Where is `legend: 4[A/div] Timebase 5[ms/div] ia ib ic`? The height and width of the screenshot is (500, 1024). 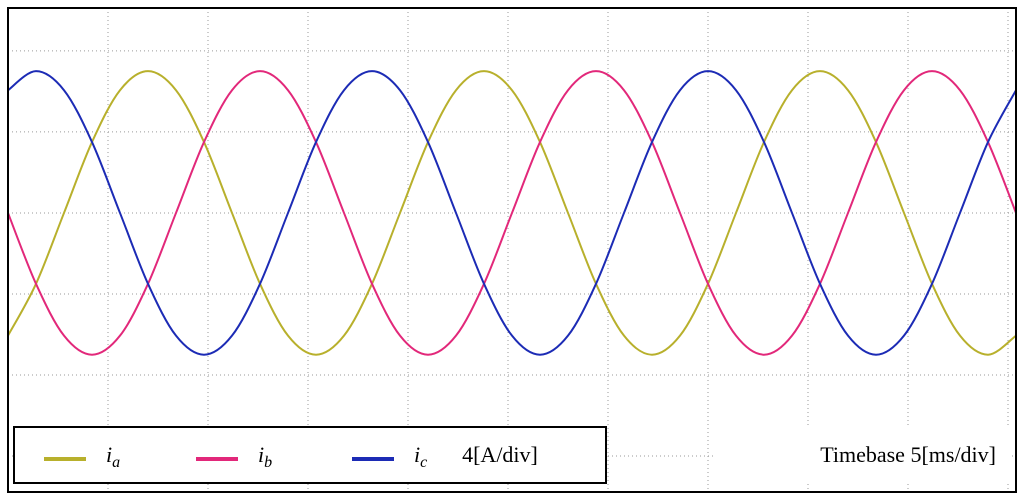
legend: 4[A/div] Timebase 5[ms/div] ia ib ic is located at coordinates (511, 455).